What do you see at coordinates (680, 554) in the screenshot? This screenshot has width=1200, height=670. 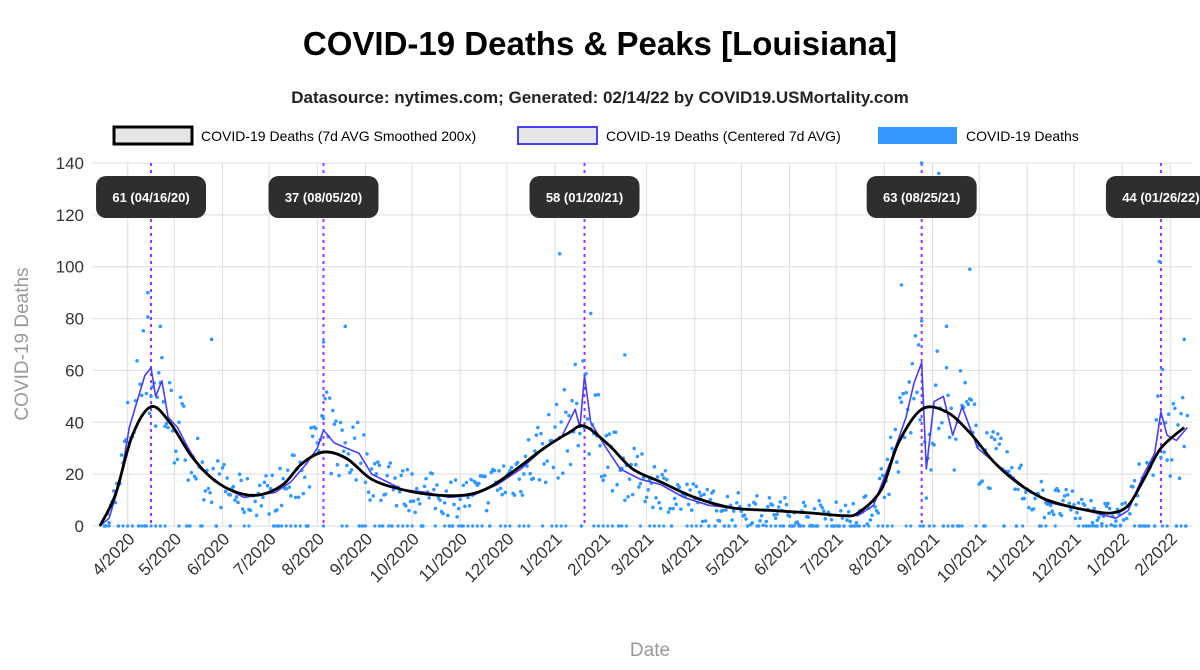 I see `x-tick-label: 4/2021` at bounding box center [680, 554].